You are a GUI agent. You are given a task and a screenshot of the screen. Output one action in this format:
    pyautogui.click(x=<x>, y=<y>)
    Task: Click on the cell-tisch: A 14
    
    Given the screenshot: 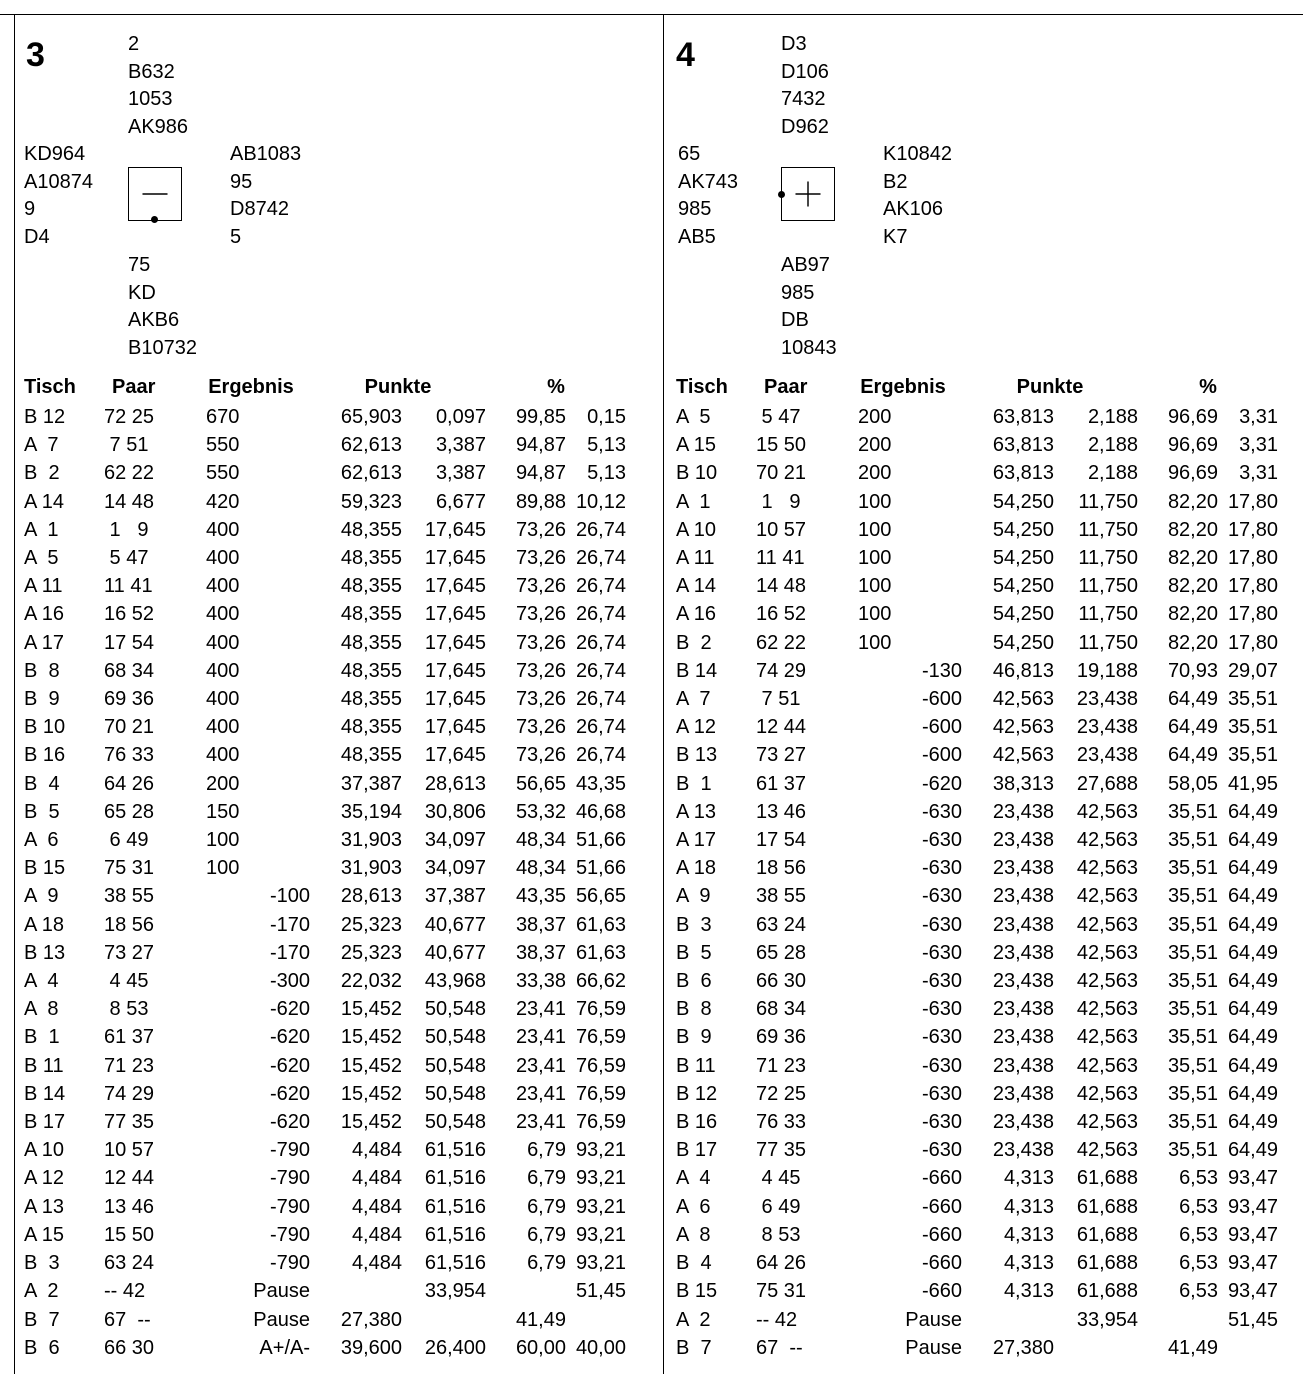 What is the action you would take?
    pyautogui.click(x=44, y=501)
    